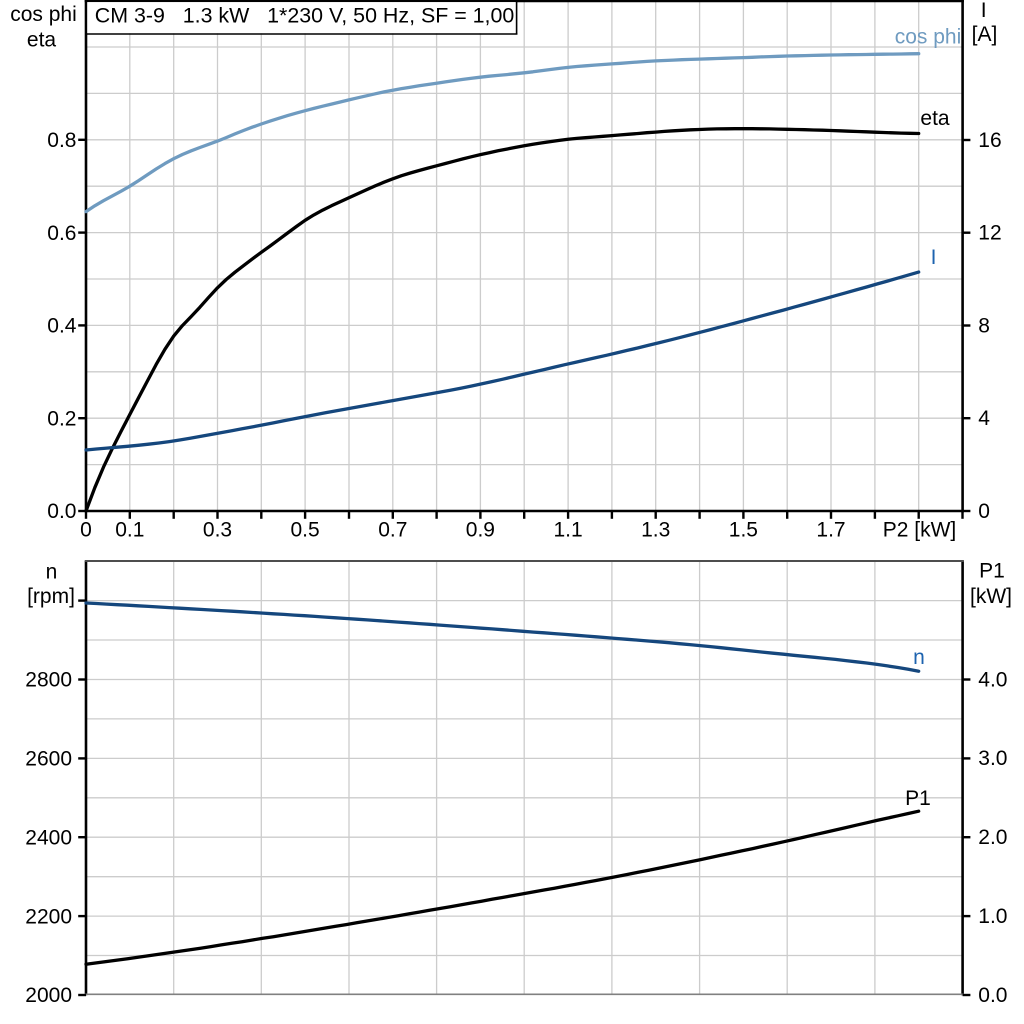 This screenshot has width=1024, height=1024. What do you see at coordinates (567, 530) in the screenshot?
I see `svg-text: 1.1` at bounding box center [567, 530].